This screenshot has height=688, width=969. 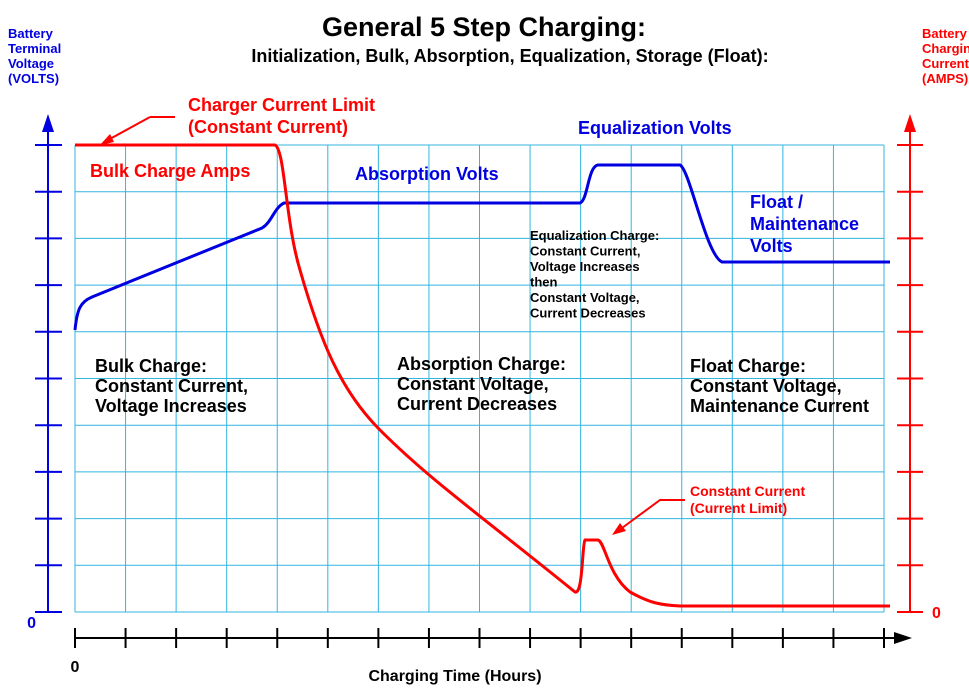 I want to click on label: Bulk Charge:, so click(x=151, y=366).